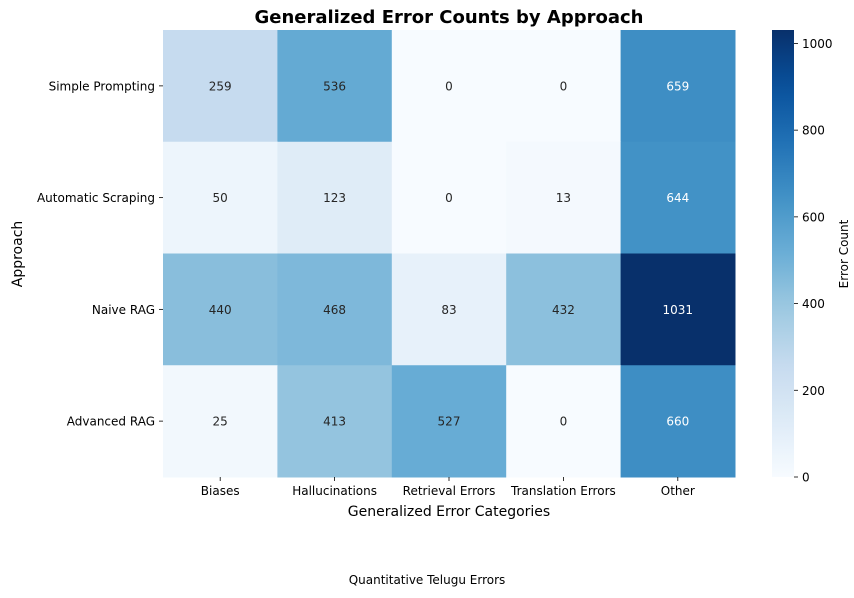  I want to click on cell-value-label: 468, so click(334, 310).